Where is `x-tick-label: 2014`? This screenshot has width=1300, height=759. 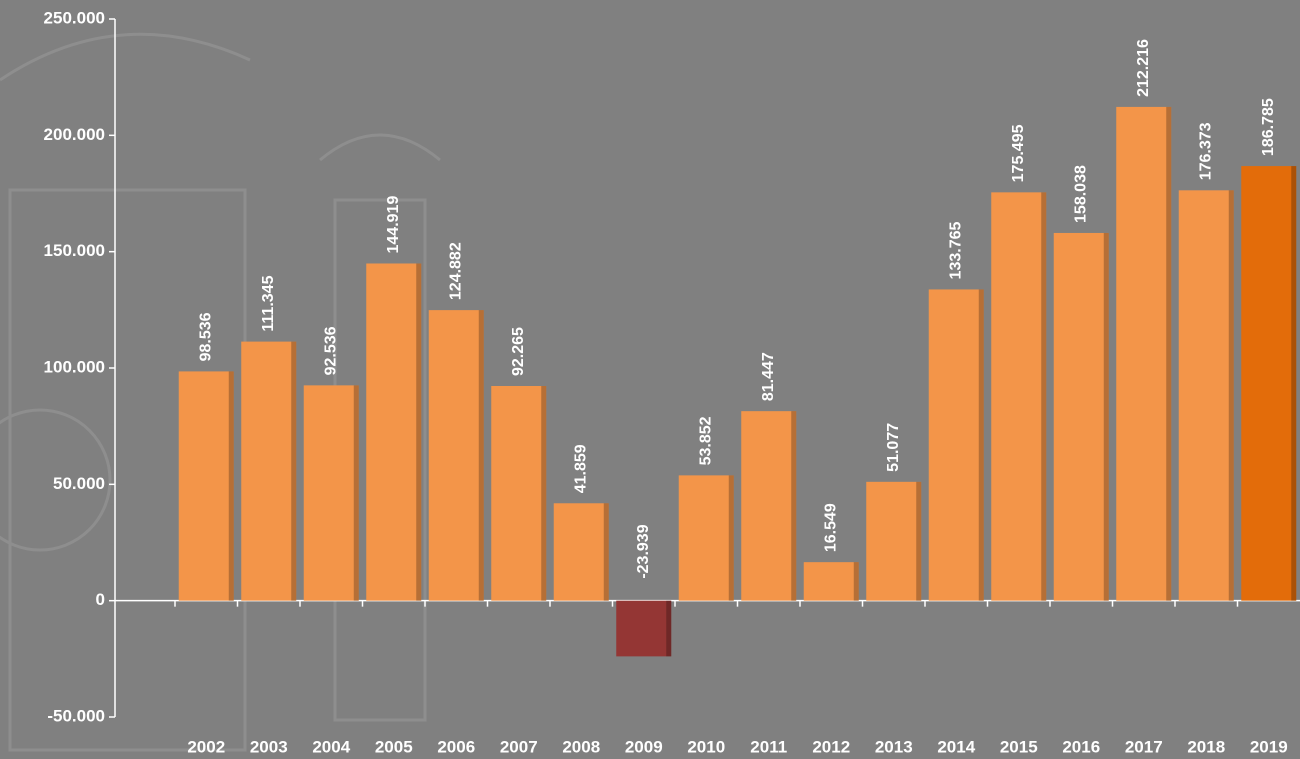 x-tick-label: 2014 is located at coordinates (956, 746).